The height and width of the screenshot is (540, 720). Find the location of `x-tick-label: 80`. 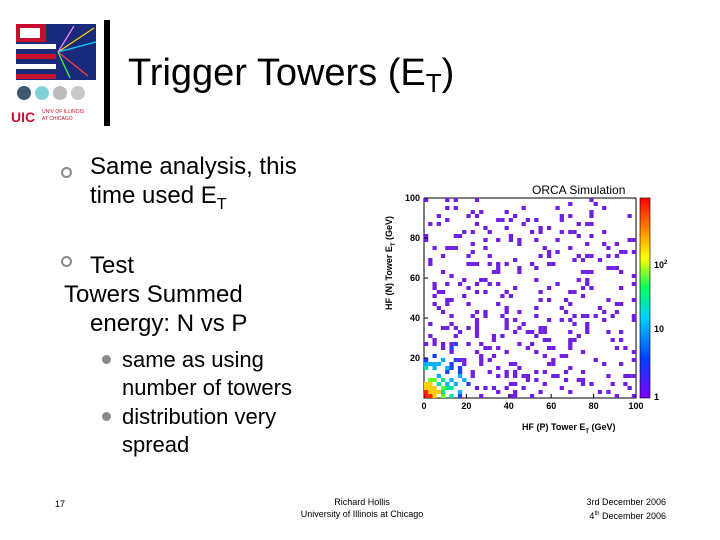

x-tick-label: 80 is located at coordinates (594, 406).